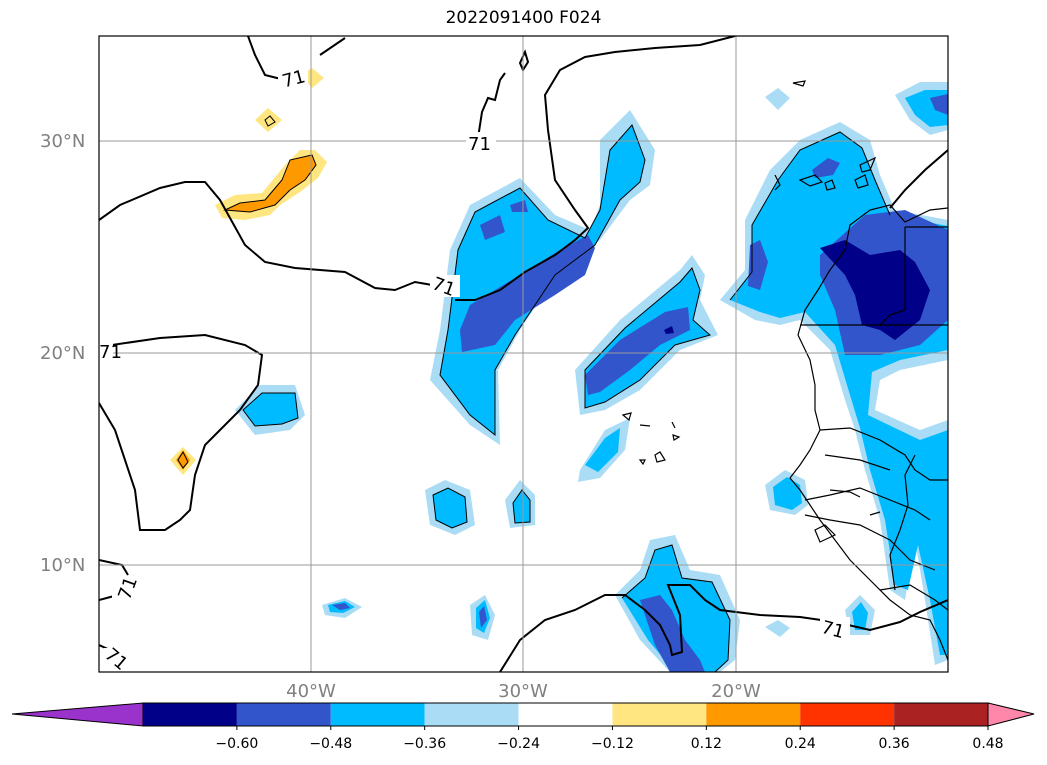 The height and width of the screenshot is (765, 1047). Describe the element at coordinates (518, 744) in the screenshot. I see `colorbar-tick-label: −0.24` at that location.